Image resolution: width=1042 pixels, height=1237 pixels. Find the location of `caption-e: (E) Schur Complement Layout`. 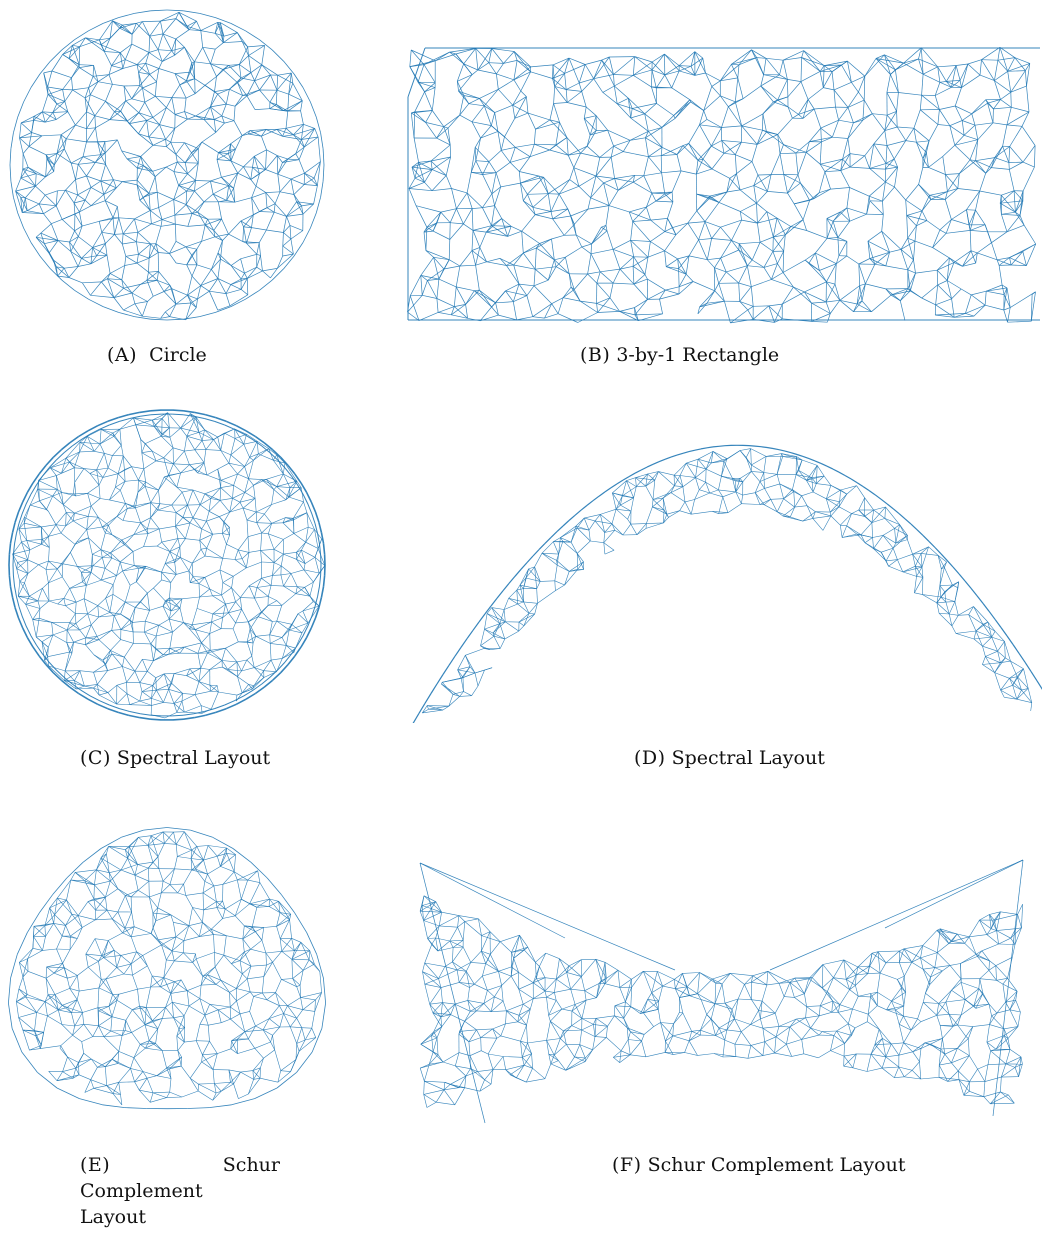

caption-e: (E) Schur Complement Layout is located at coordinates (185, 1191).